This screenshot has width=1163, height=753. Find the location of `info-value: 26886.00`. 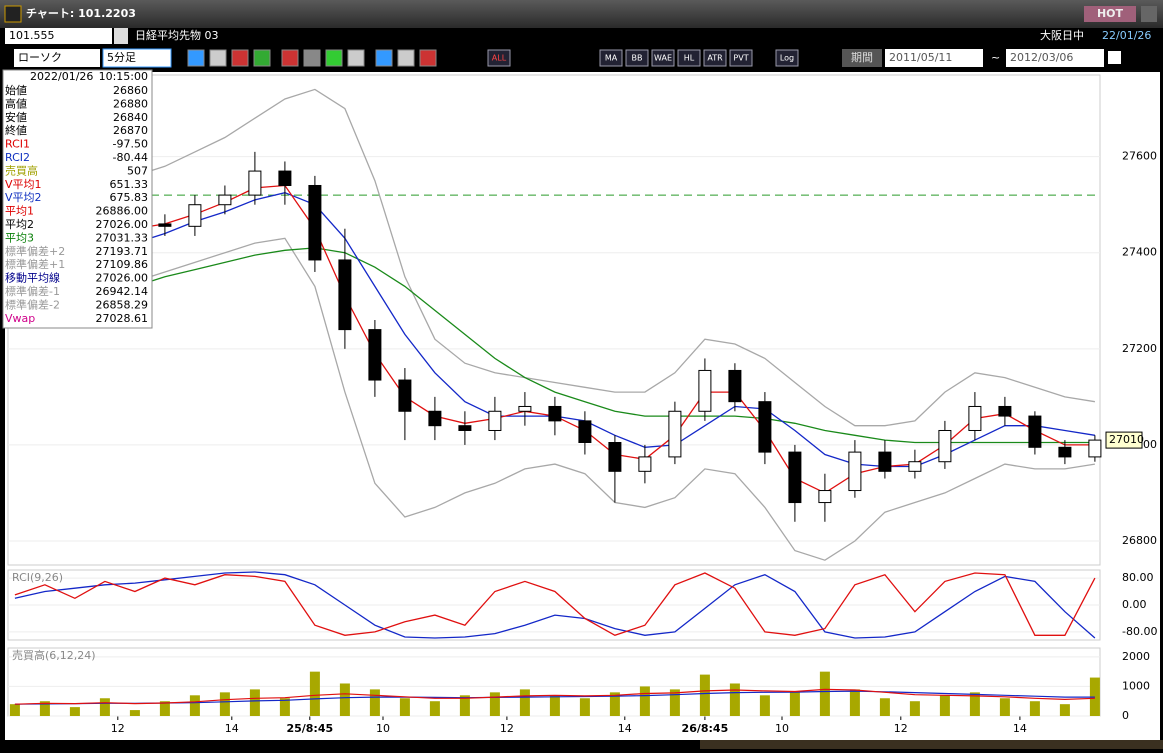

info-value: 26886.00 is located at coordinates (122, 211).